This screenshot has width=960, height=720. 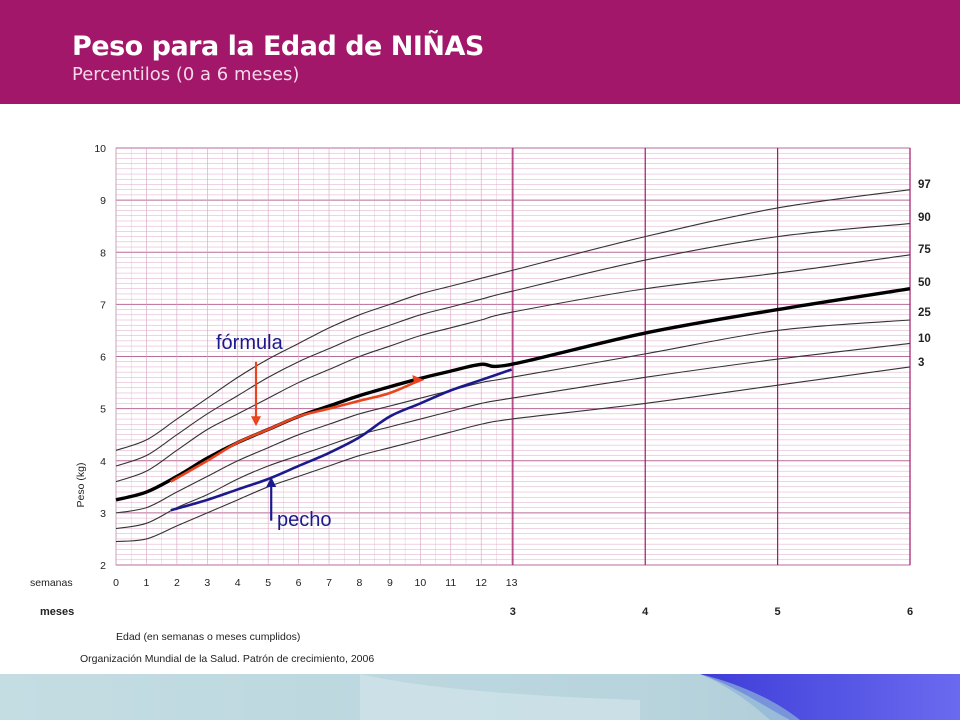 I want to click on x-month-tick-label: 4, so click(x=645, y=612).